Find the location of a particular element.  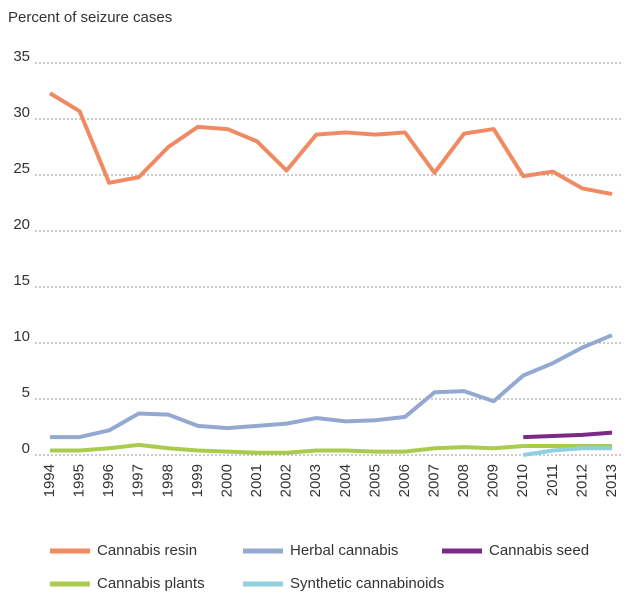

x-tick-label: 2012 is located at coordinates (581, 480).